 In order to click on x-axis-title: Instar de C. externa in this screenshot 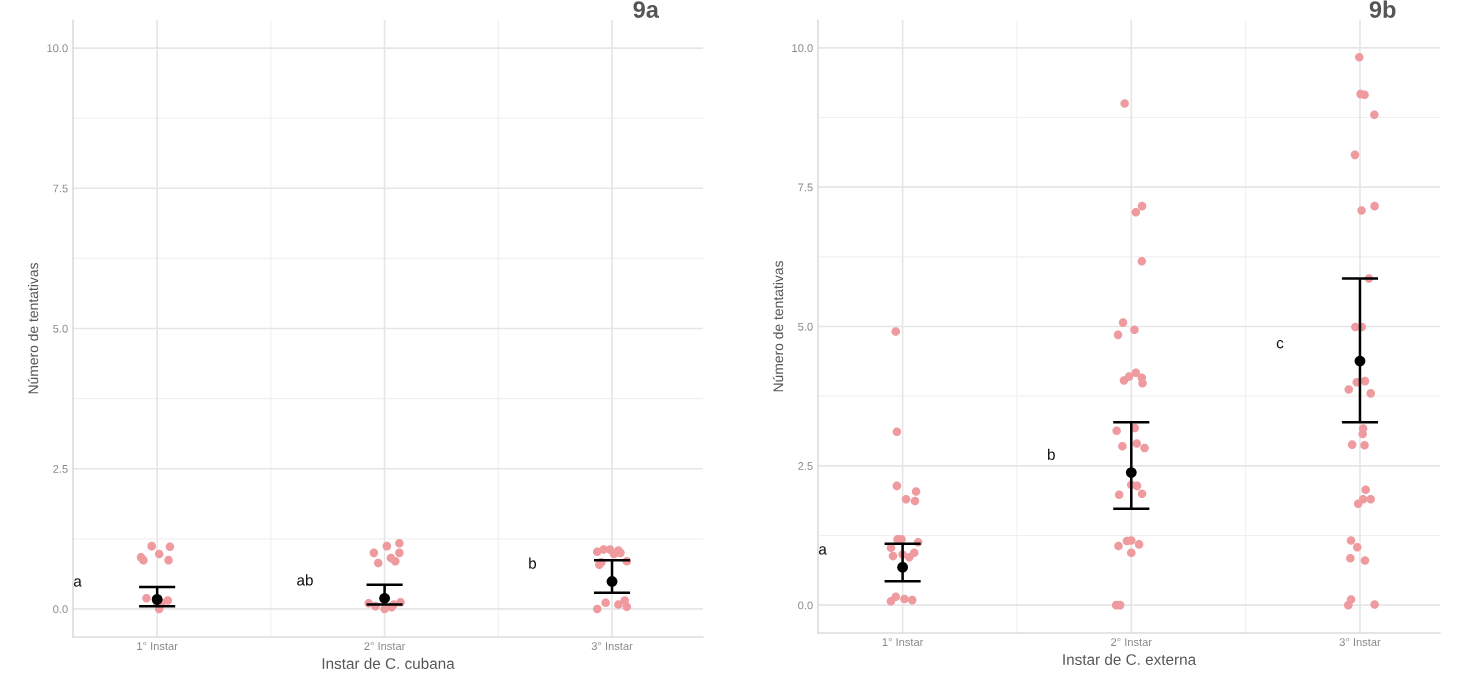, I will do `click(1130, 659)`.